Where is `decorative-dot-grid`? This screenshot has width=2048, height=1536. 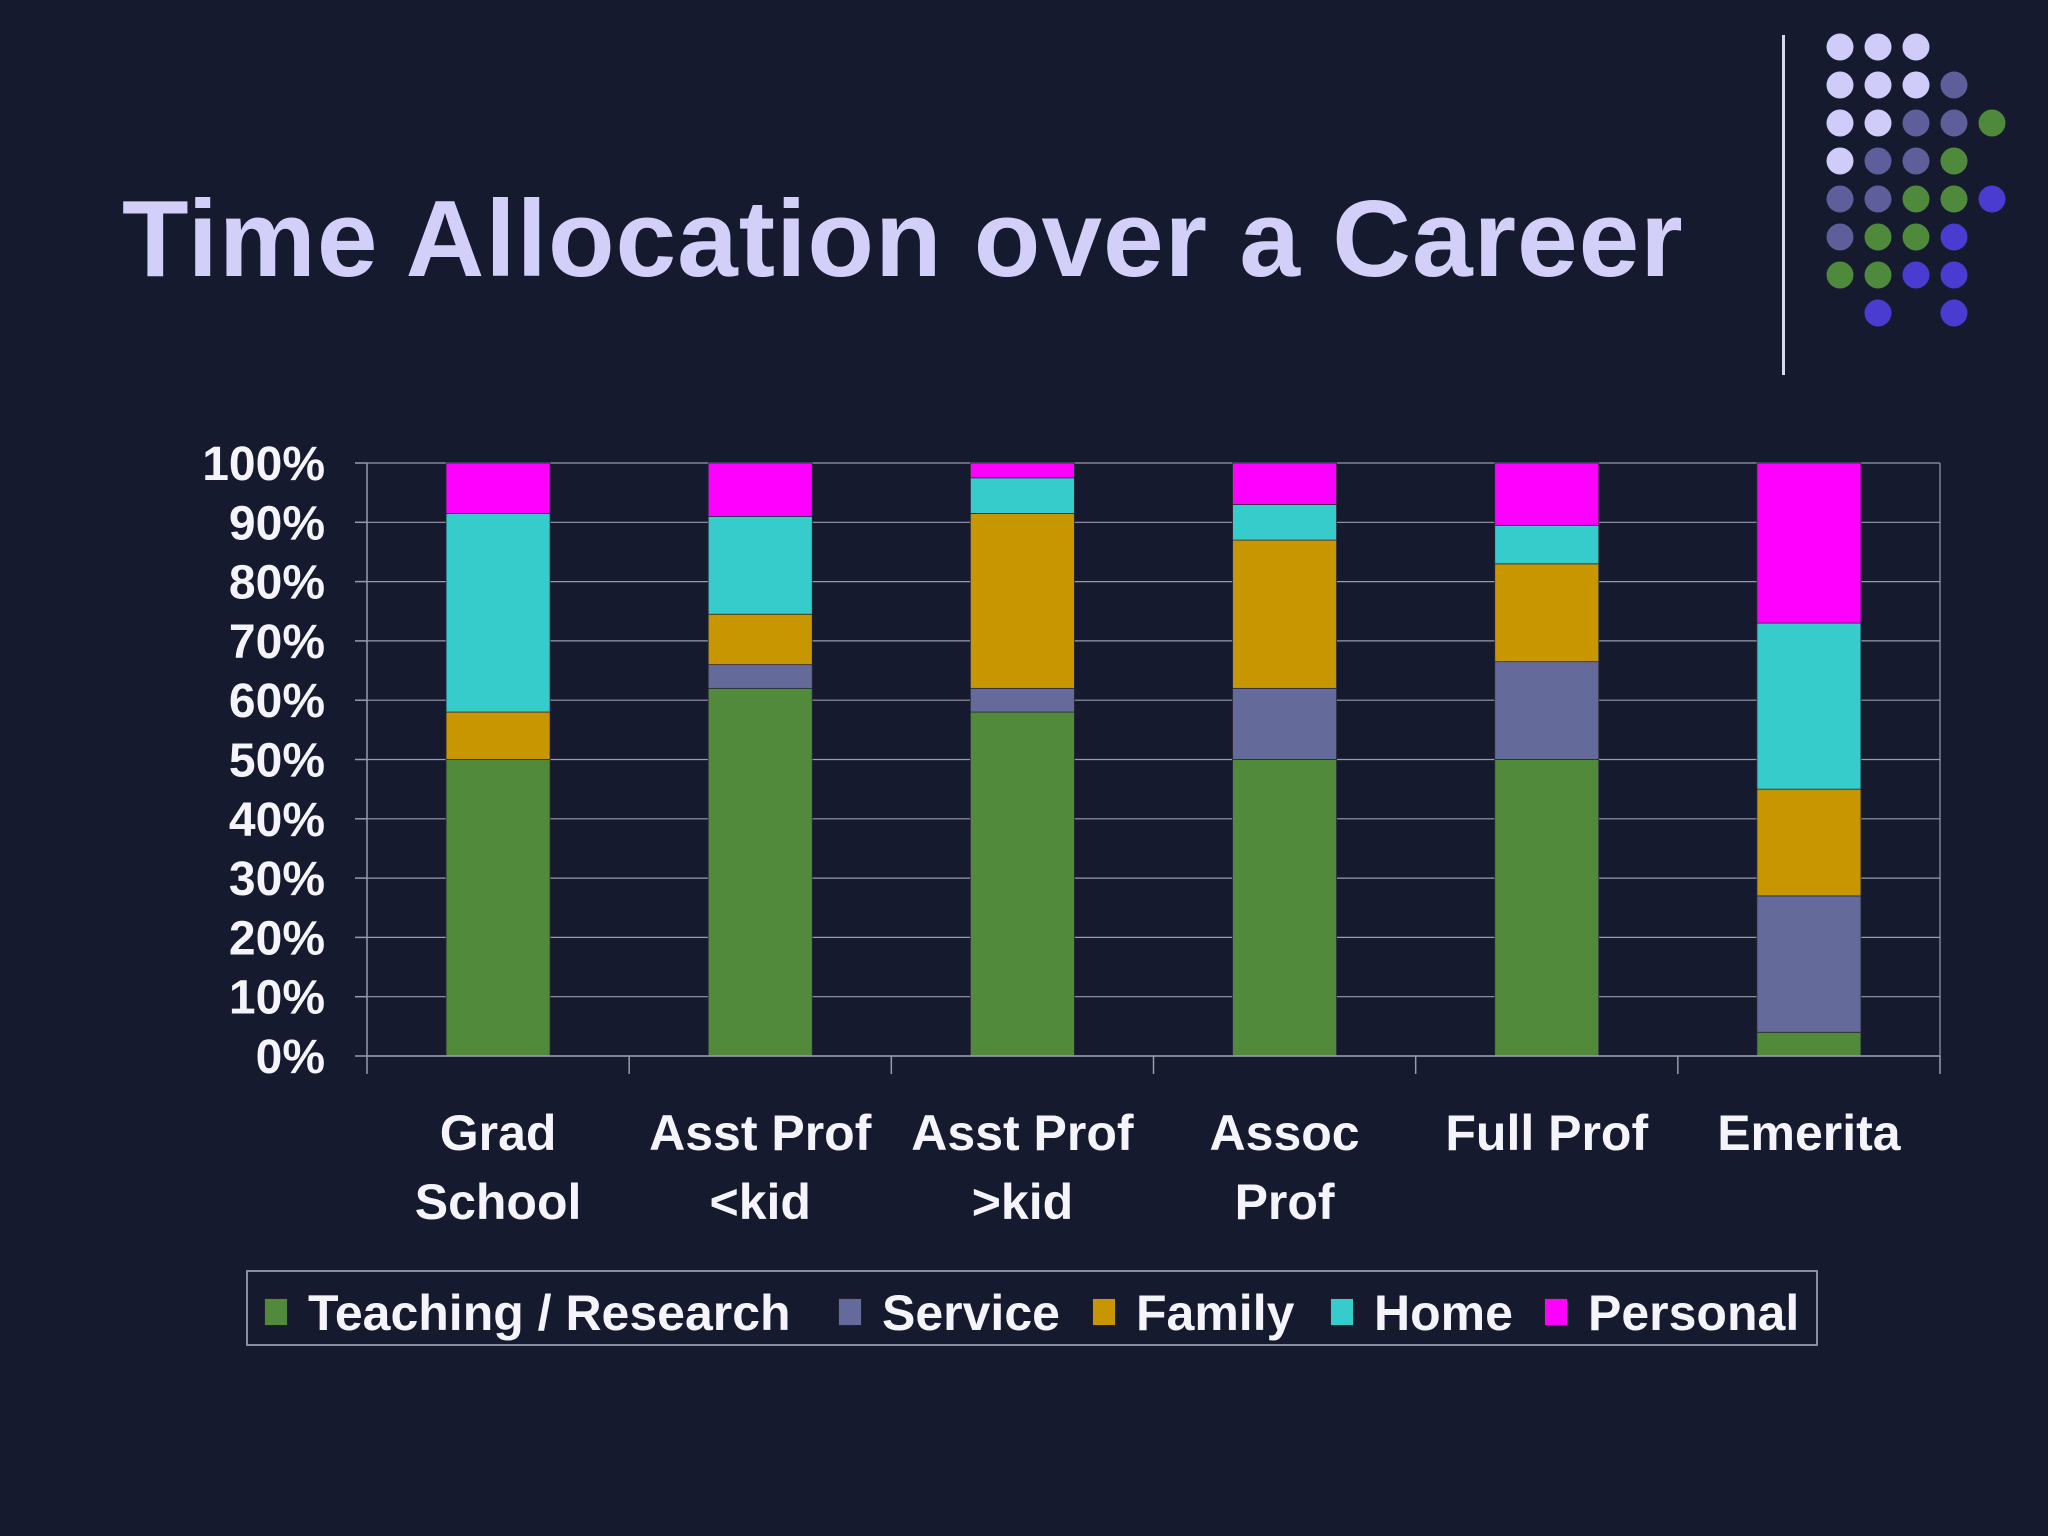
decorative-dot-grid is located at coordinates (1916, 180).